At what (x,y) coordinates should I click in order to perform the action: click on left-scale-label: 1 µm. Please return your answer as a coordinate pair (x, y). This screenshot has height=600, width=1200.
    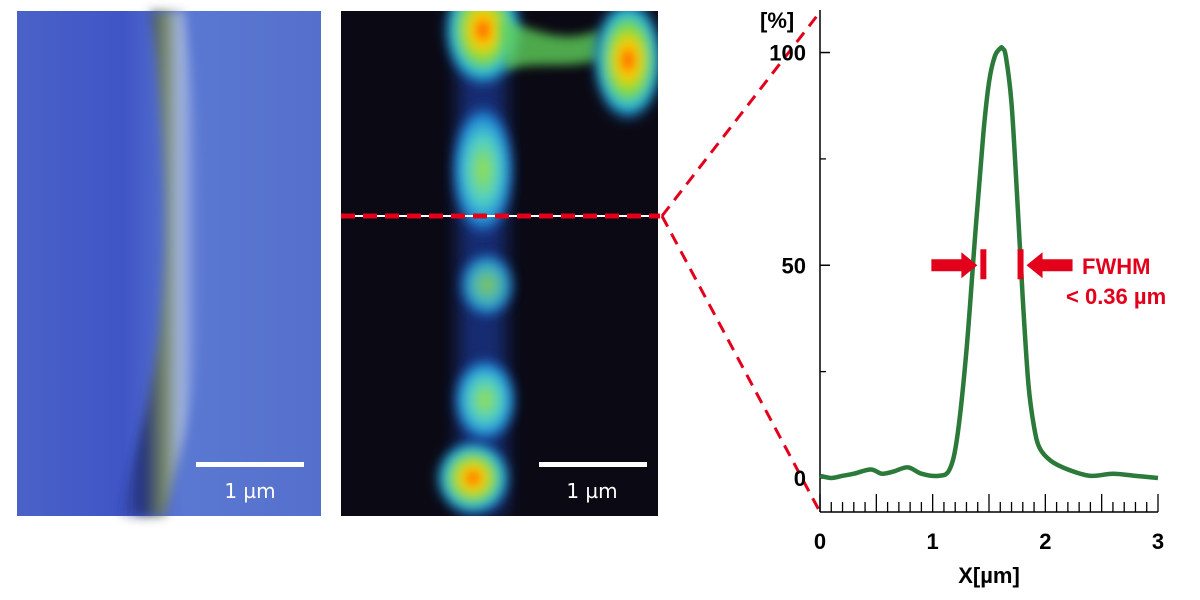
    Looking at the image, I should click on (249, 491).